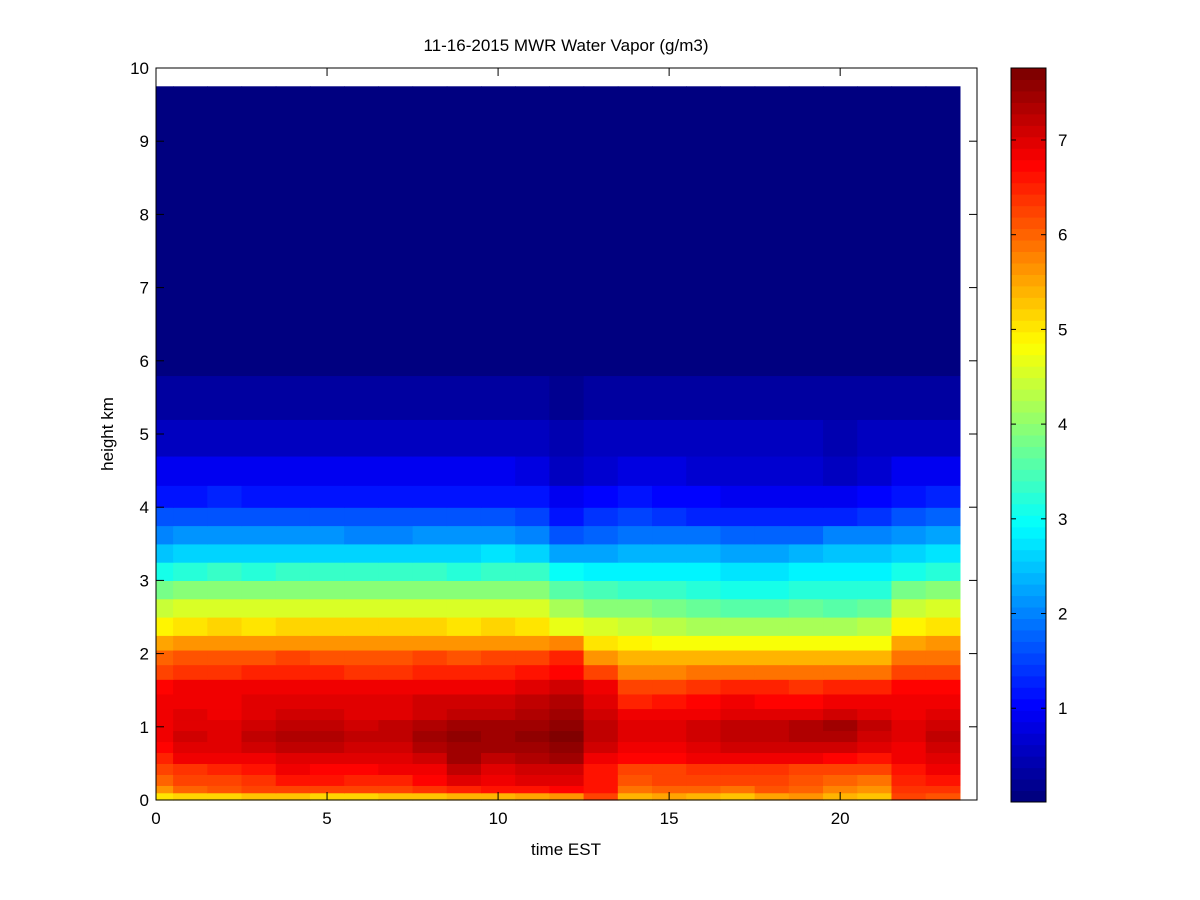 This screenshot has height=900, width=1200. I want to click on y-tick-label: 2, so click(144, 654).